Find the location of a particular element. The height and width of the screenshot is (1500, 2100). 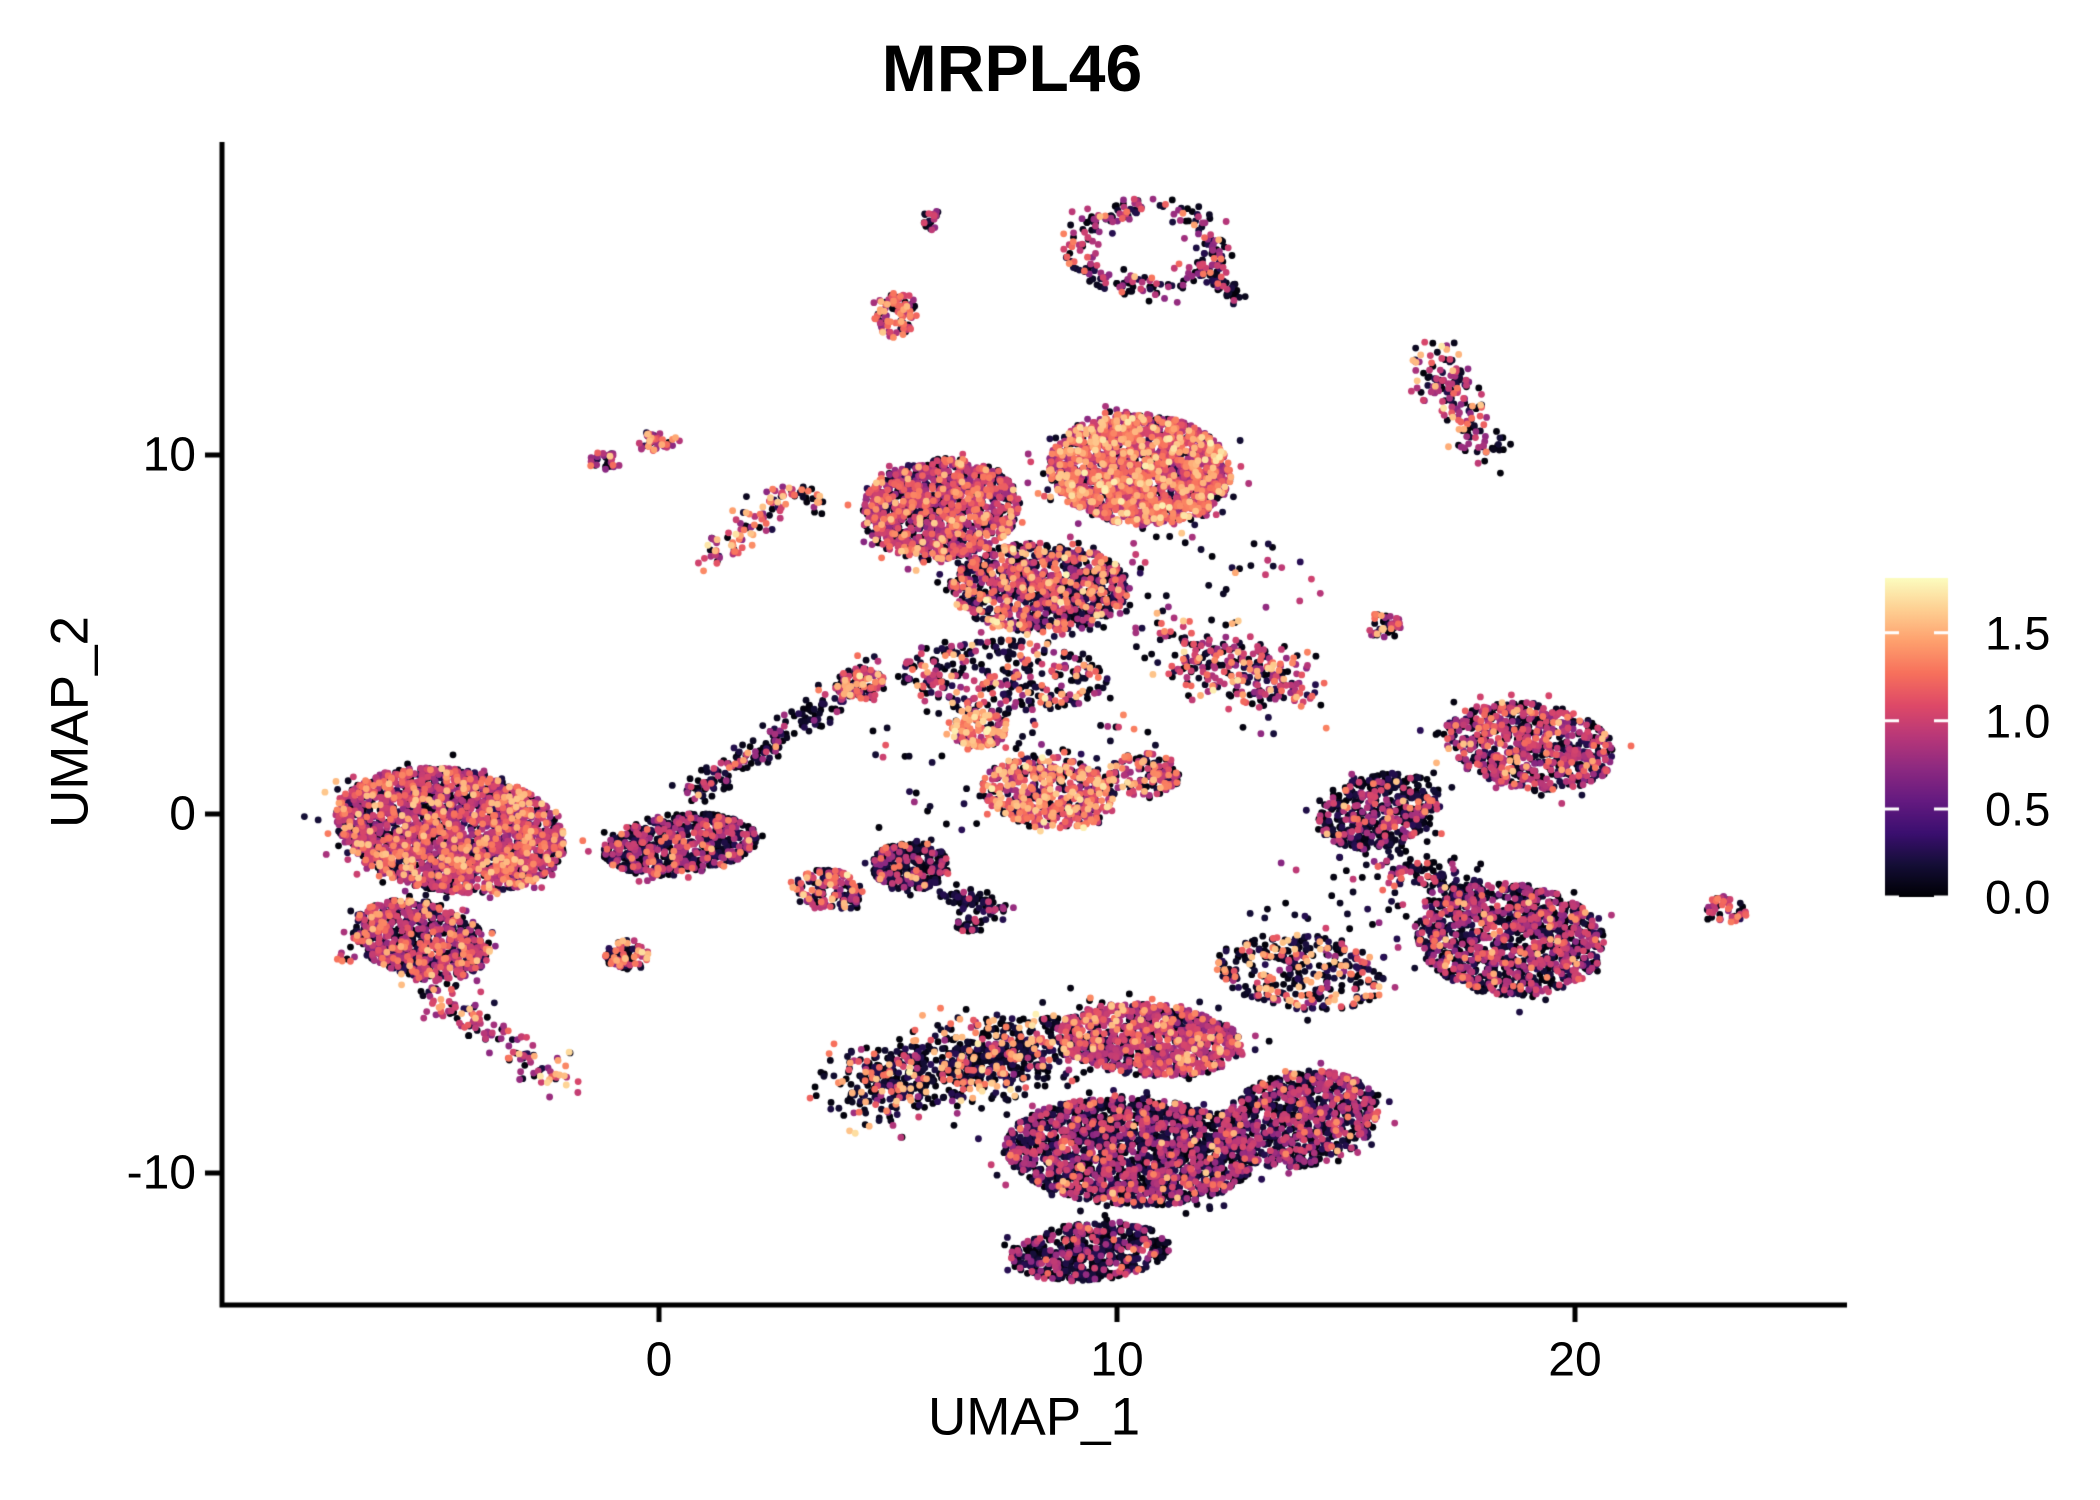

x-tick-label: 0 is located at coordinates (659, 1360).